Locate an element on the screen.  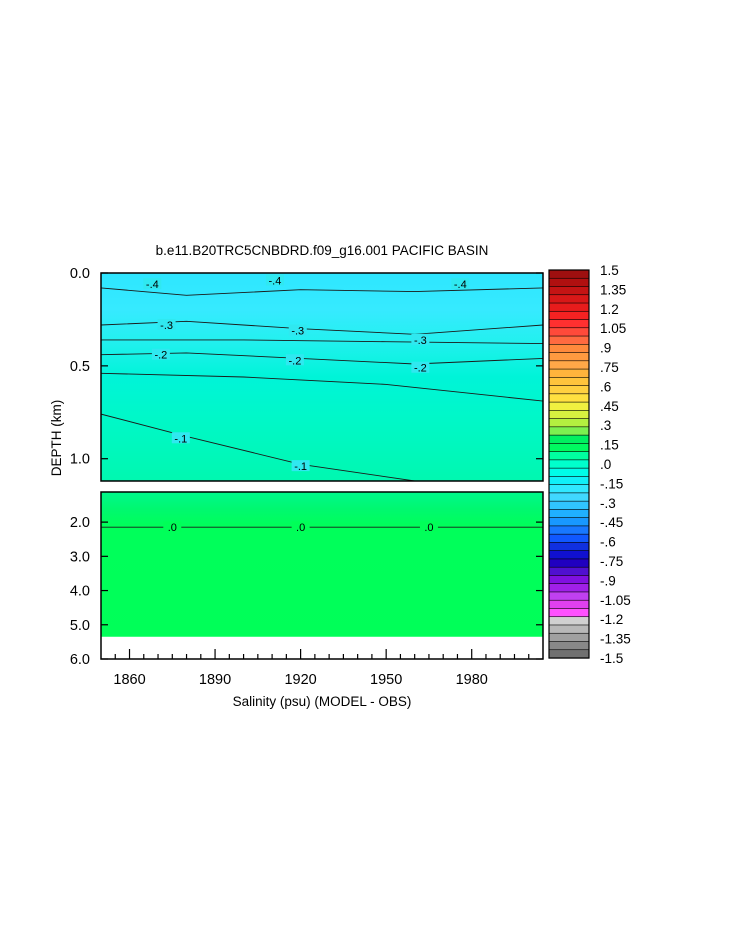
contour-label-upper-0: -.4 is located at coordinates (152, 285).